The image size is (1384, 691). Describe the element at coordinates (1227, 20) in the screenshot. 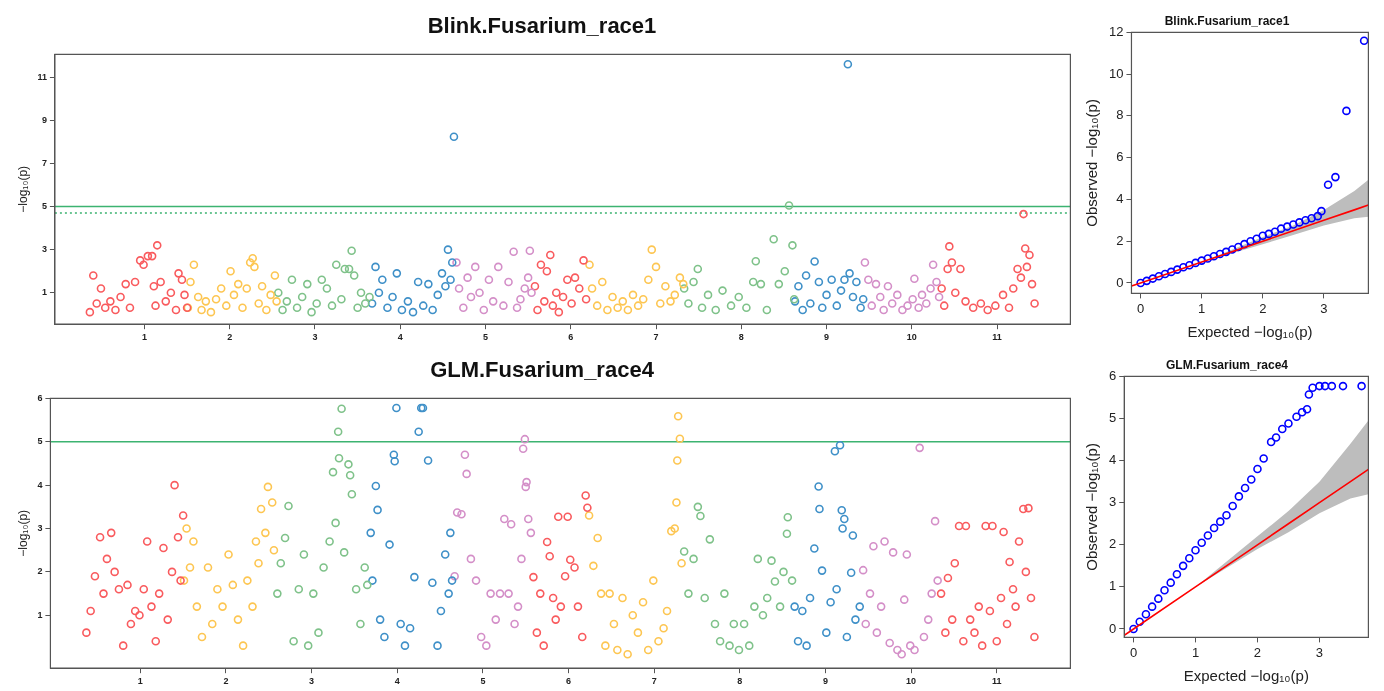

I see `chart-title: Blink.Fusarium_race1` at that location.